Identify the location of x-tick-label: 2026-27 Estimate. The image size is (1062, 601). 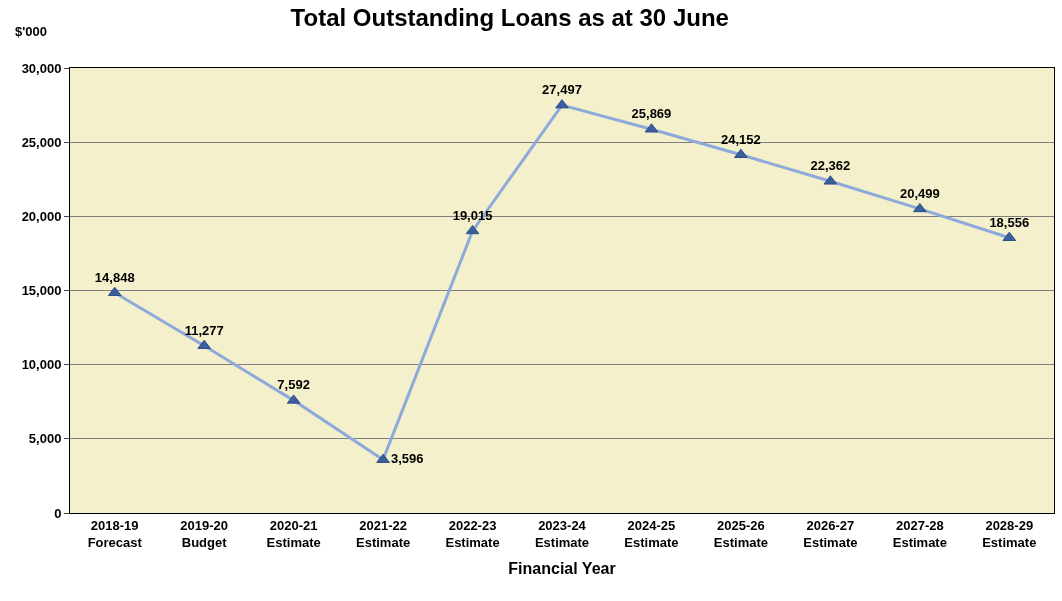
(830, 533).